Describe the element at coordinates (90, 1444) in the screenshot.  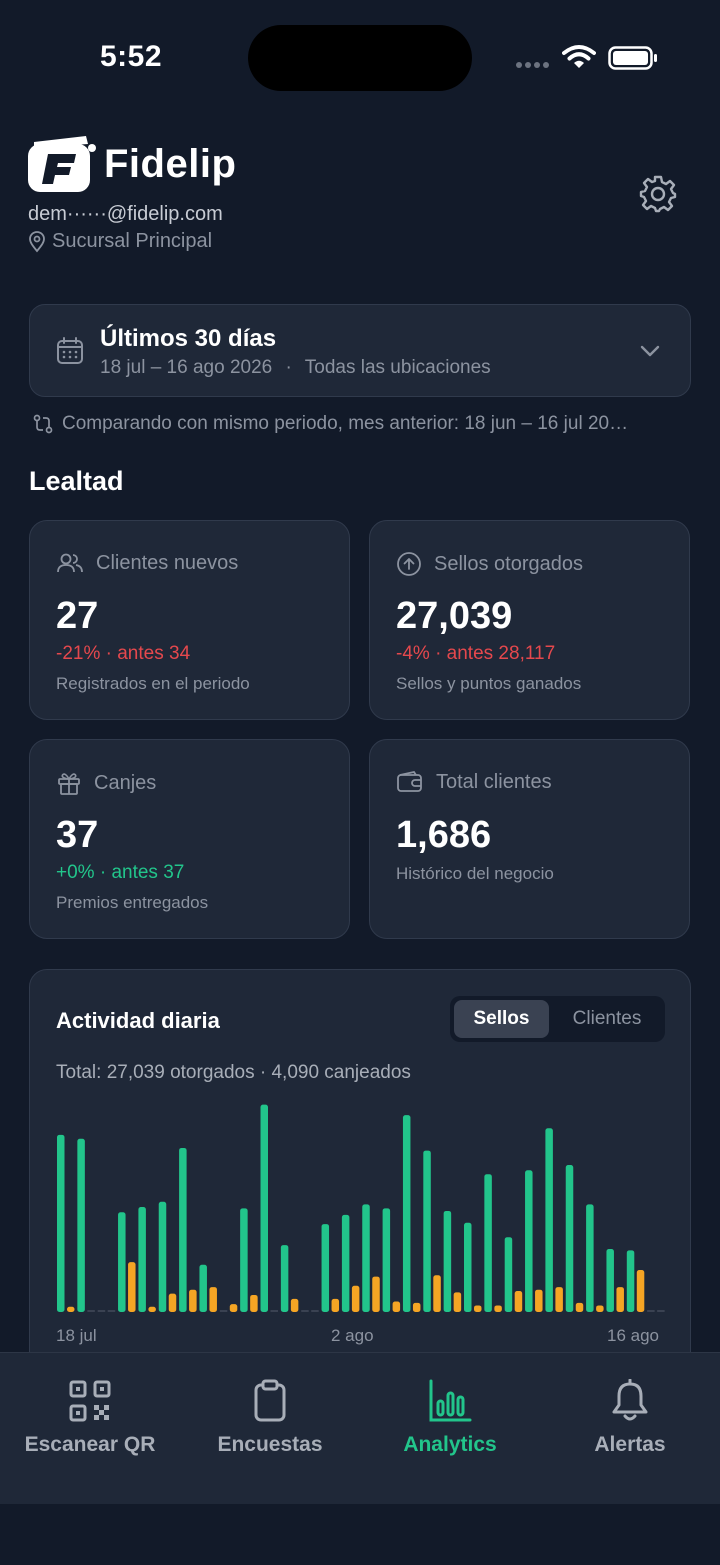
I see `tab-label: Escanear QR` at that location.